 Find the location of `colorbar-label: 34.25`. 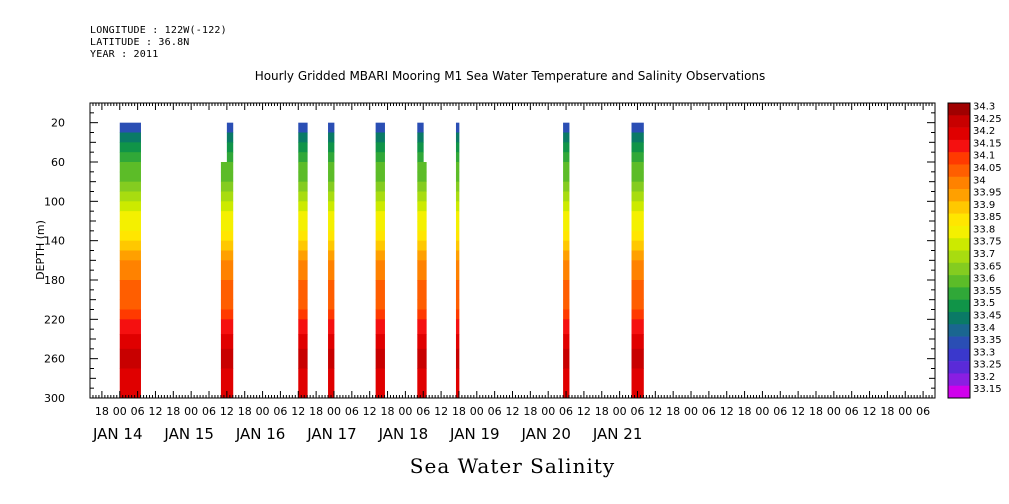

colorbar-label: 34.25 is located at coordinates (987, 119).